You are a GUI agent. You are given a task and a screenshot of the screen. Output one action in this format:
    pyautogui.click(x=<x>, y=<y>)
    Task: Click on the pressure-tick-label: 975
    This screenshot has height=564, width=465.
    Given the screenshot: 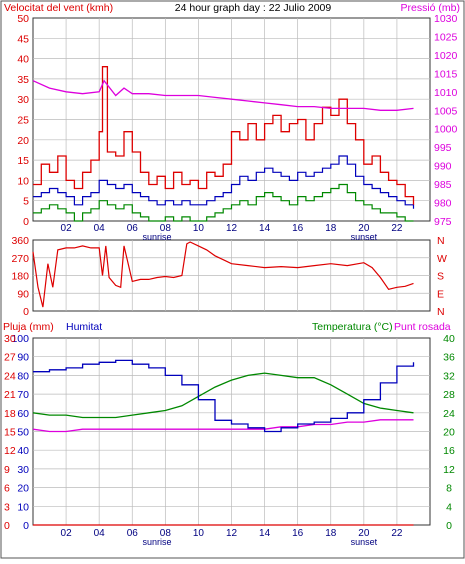 What is the action you would take?
    pyautogui.click(x=443, y=222)
    